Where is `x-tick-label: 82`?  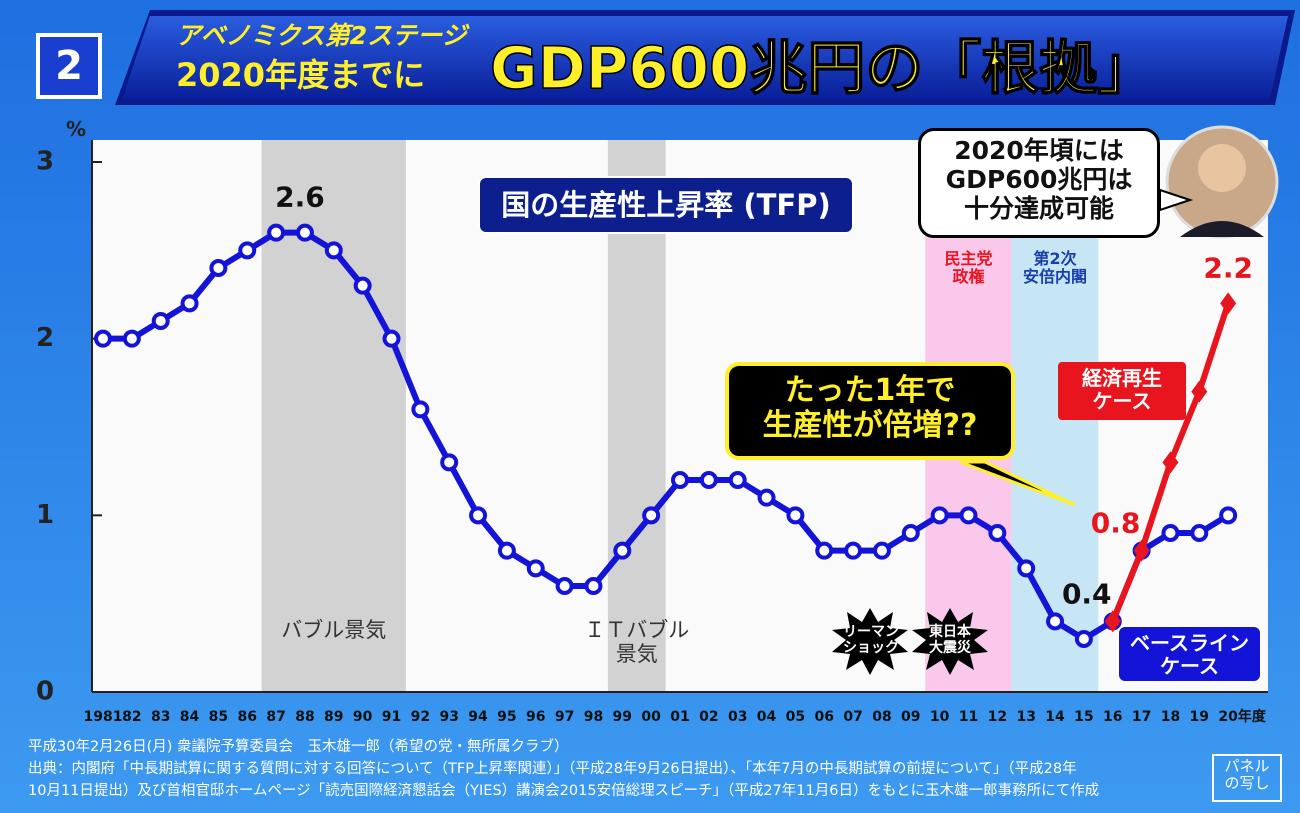 x-tick-label: 82 is located at coordinates (131, 717).